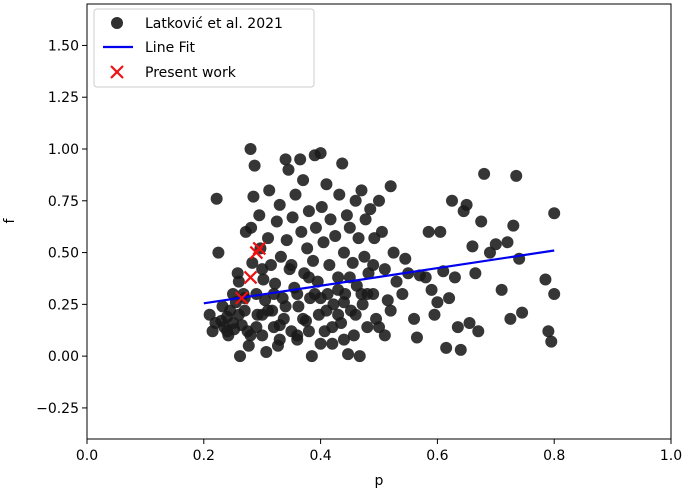  Describe the element at coordinates (117, 23) in the screenshot. I see `legend-marker-scatter` at that location.